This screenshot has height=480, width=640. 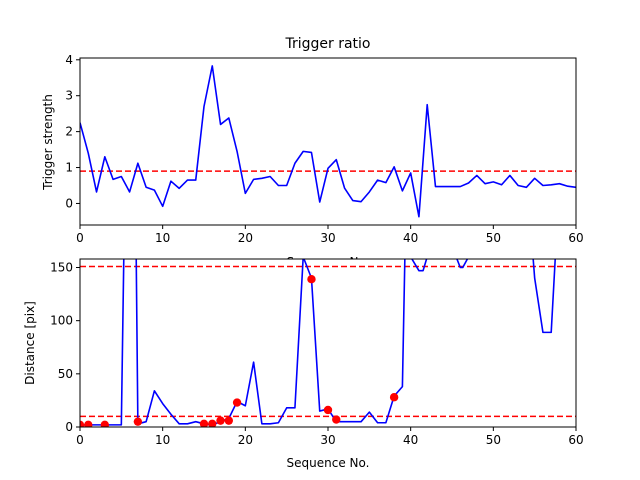 I want to click on y-tick-label: 1, so click(x=69, y=168).